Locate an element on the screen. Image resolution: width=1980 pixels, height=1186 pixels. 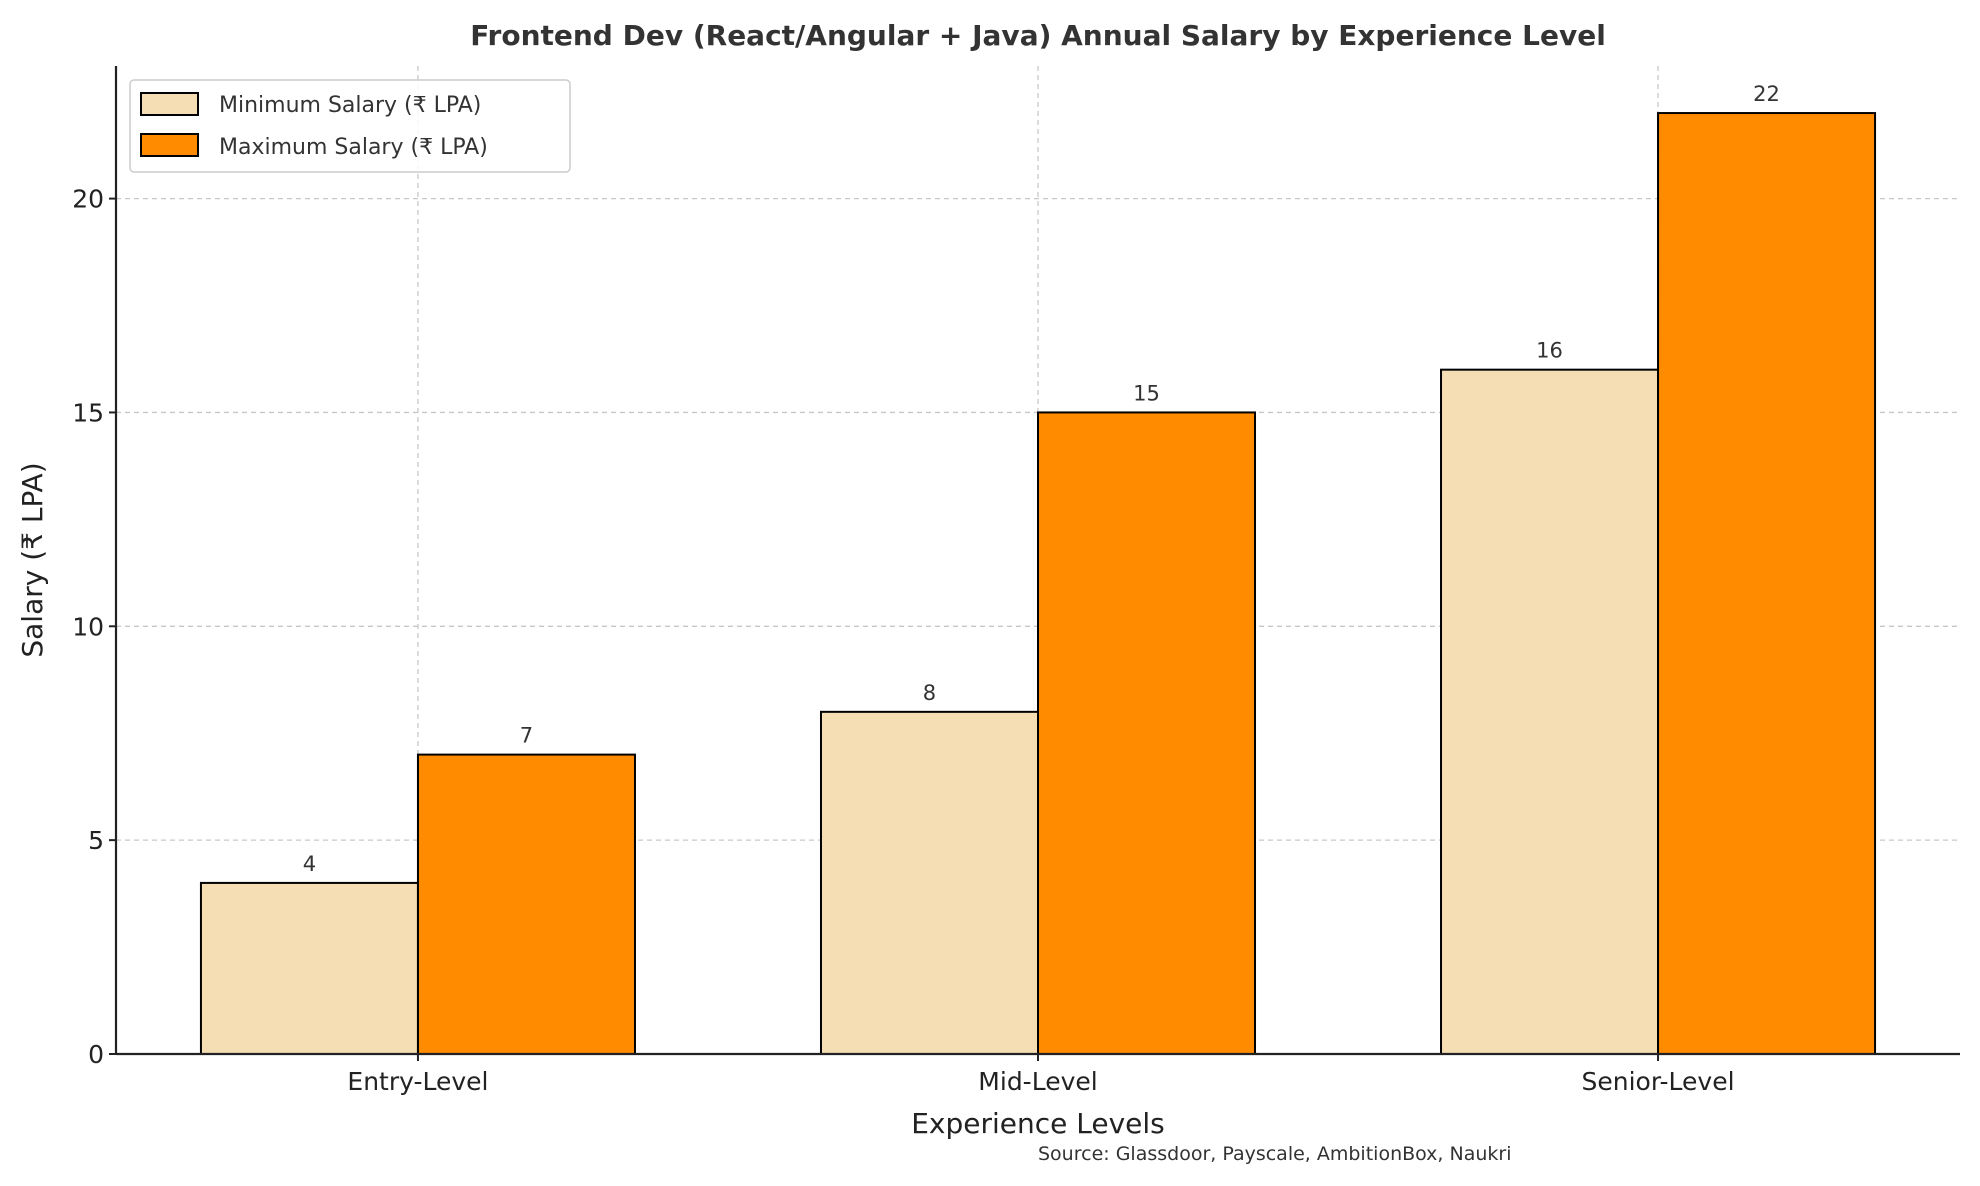
bar-max-senior-level is located at coordinates (1767, 584).